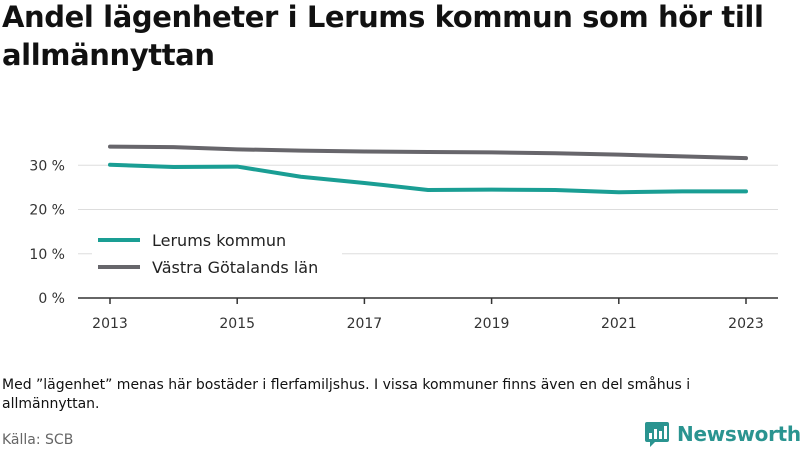 The image size is (800, 450). I want to click on newsworthy-logo-icon, so click(657, 434).